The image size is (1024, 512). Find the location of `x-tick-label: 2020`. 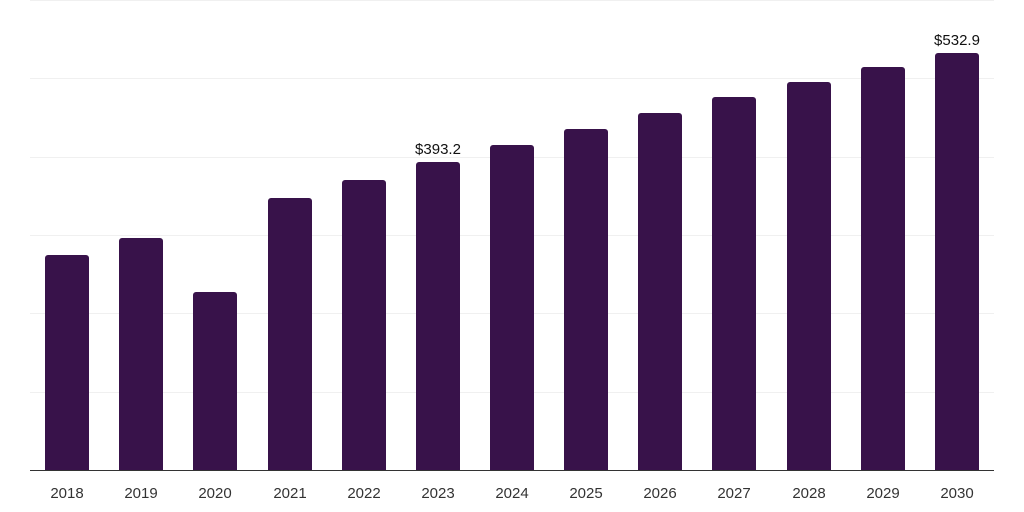

x-tick-label: 2020 is located at coordinates (215, 493).